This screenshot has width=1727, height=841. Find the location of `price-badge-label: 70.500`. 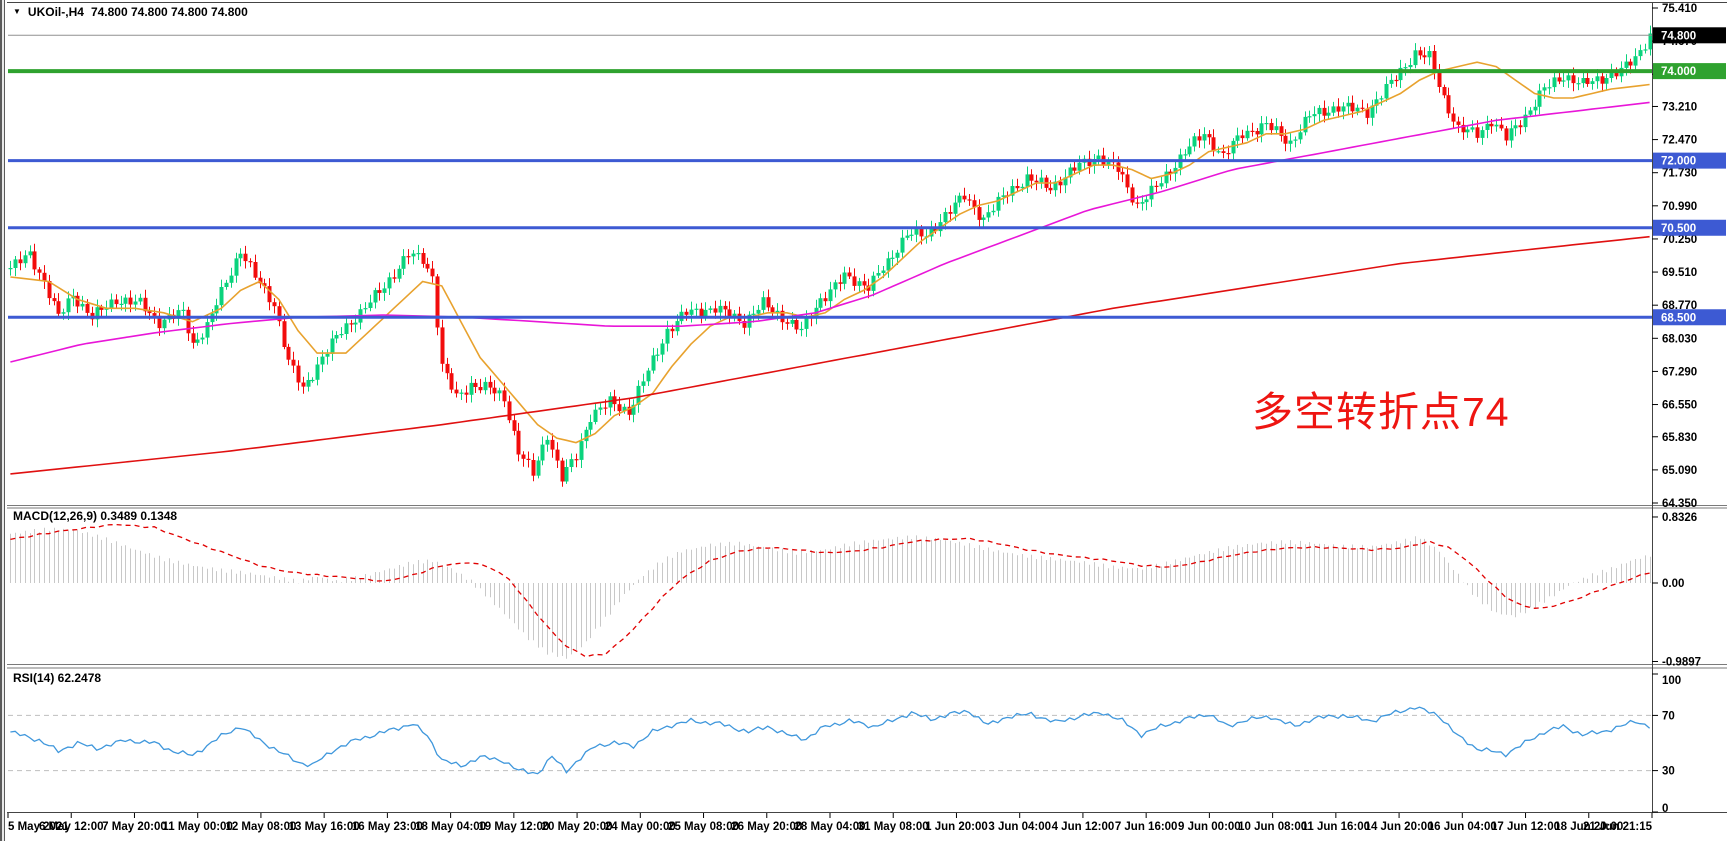

price-badge-label: 70.500 is located at coordinates (1678, 229).